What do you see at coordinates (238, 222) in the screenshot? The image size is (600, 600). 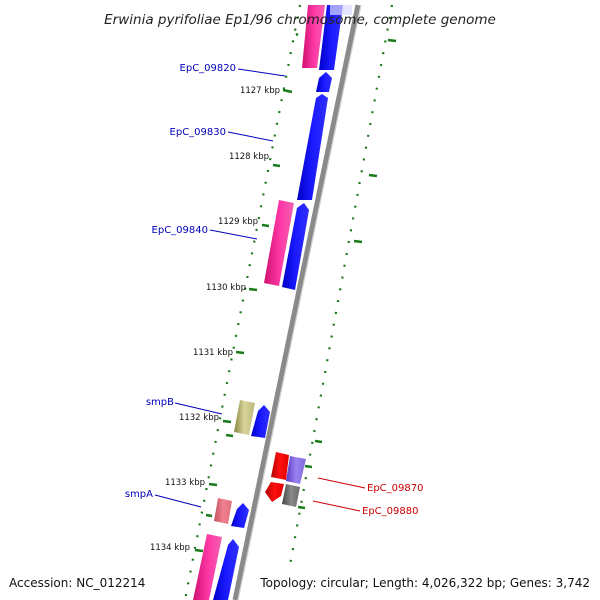 I see `kbp-label: 1129 kbp` at bounding box center [238, 222].